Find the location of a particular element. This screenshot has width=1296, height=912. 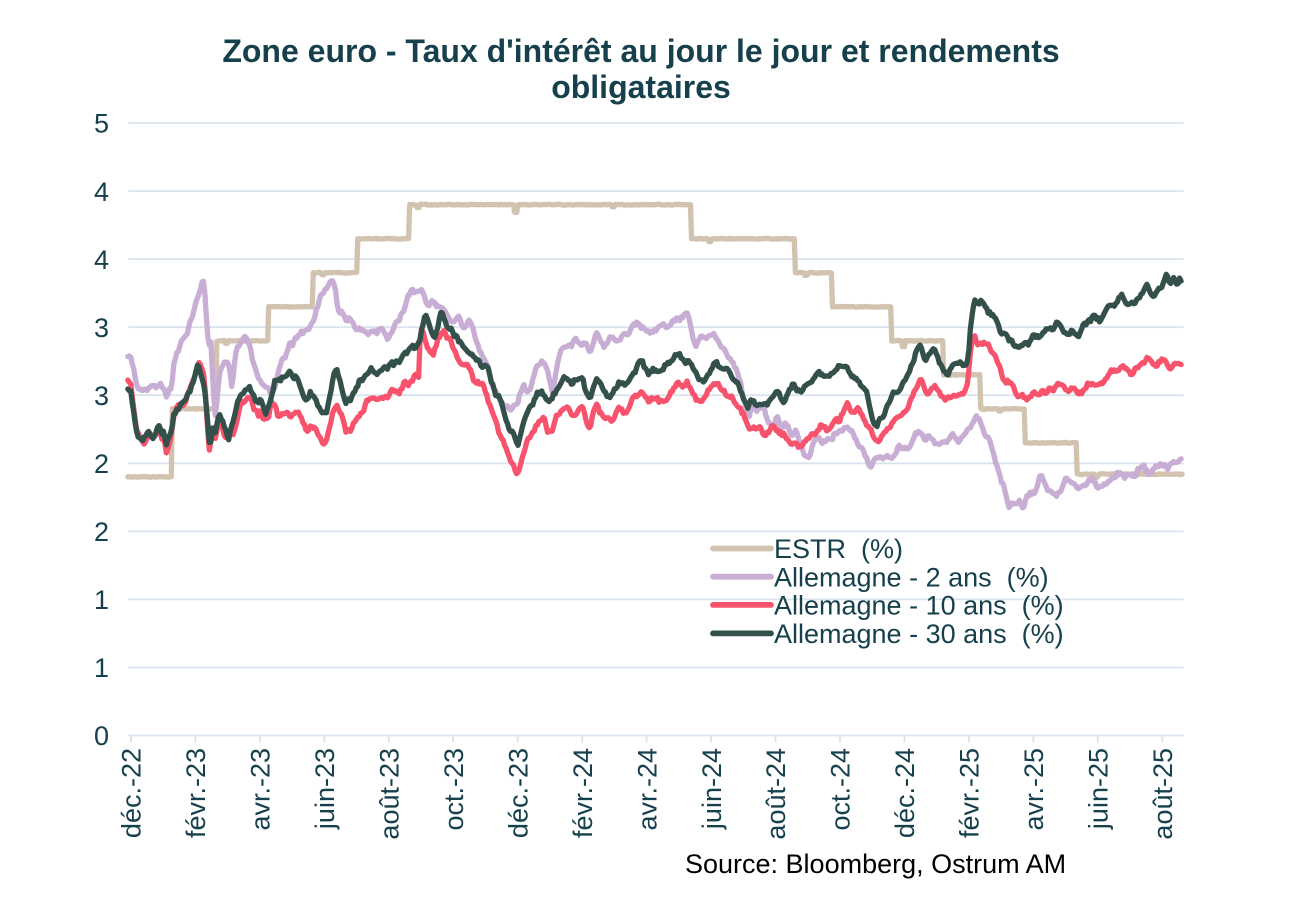

svg-text: Allemagne - 30 ans (%) is located at coordinates (919, 634).